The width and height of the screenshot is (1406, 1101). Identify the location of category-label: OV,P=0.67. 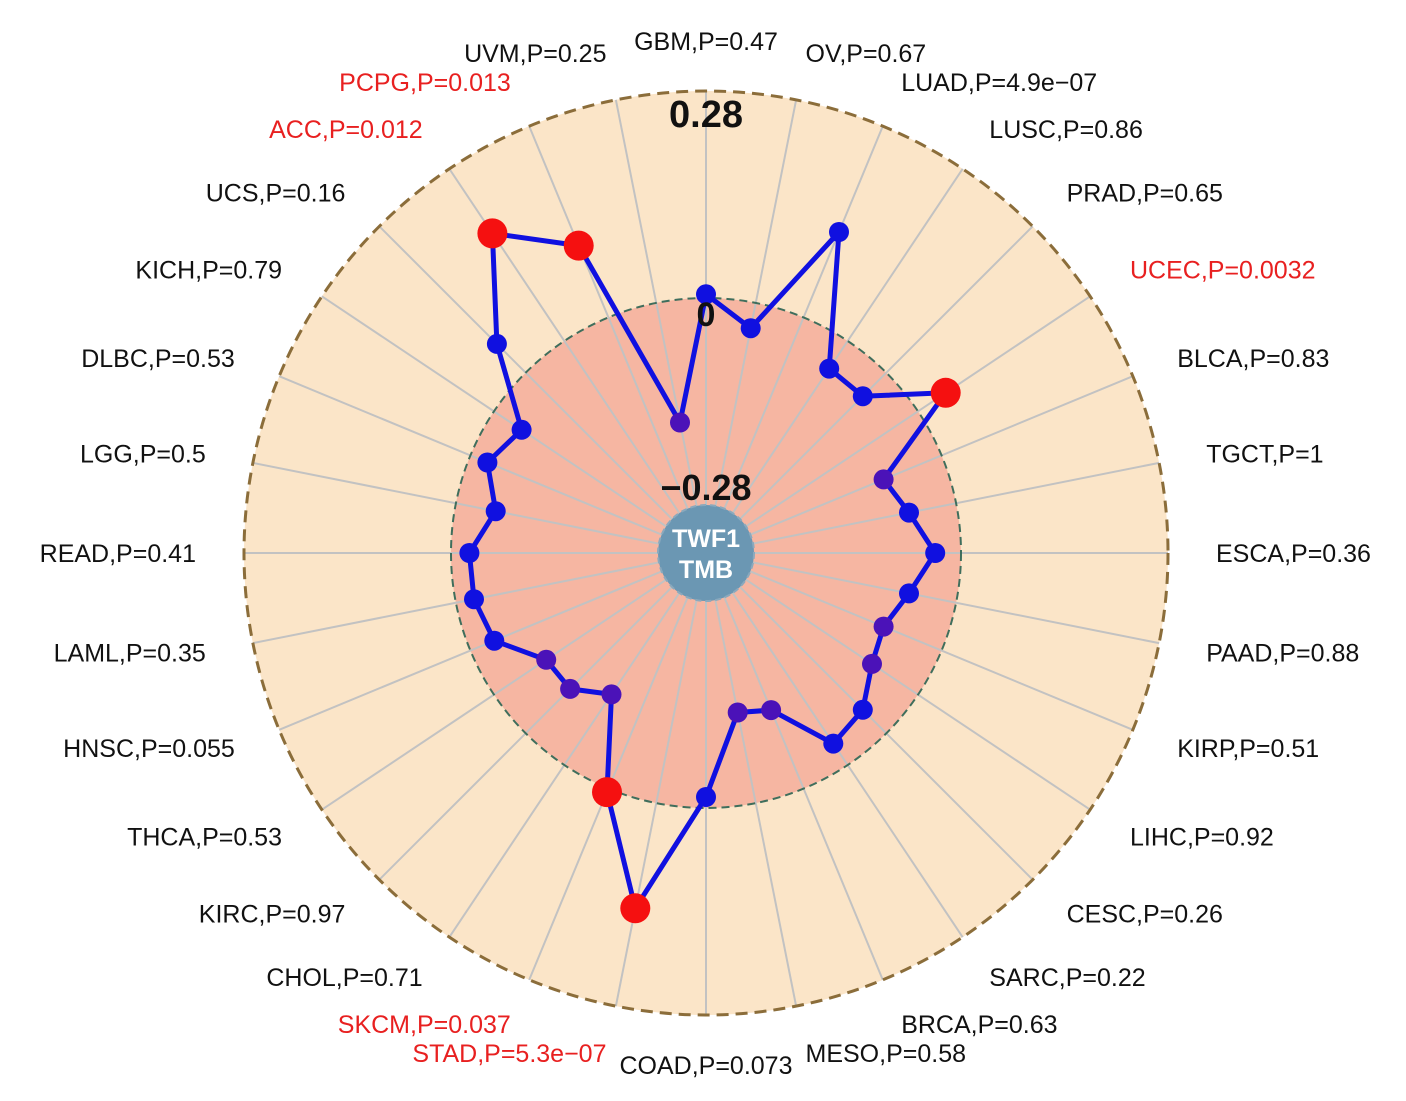
(866, 54).